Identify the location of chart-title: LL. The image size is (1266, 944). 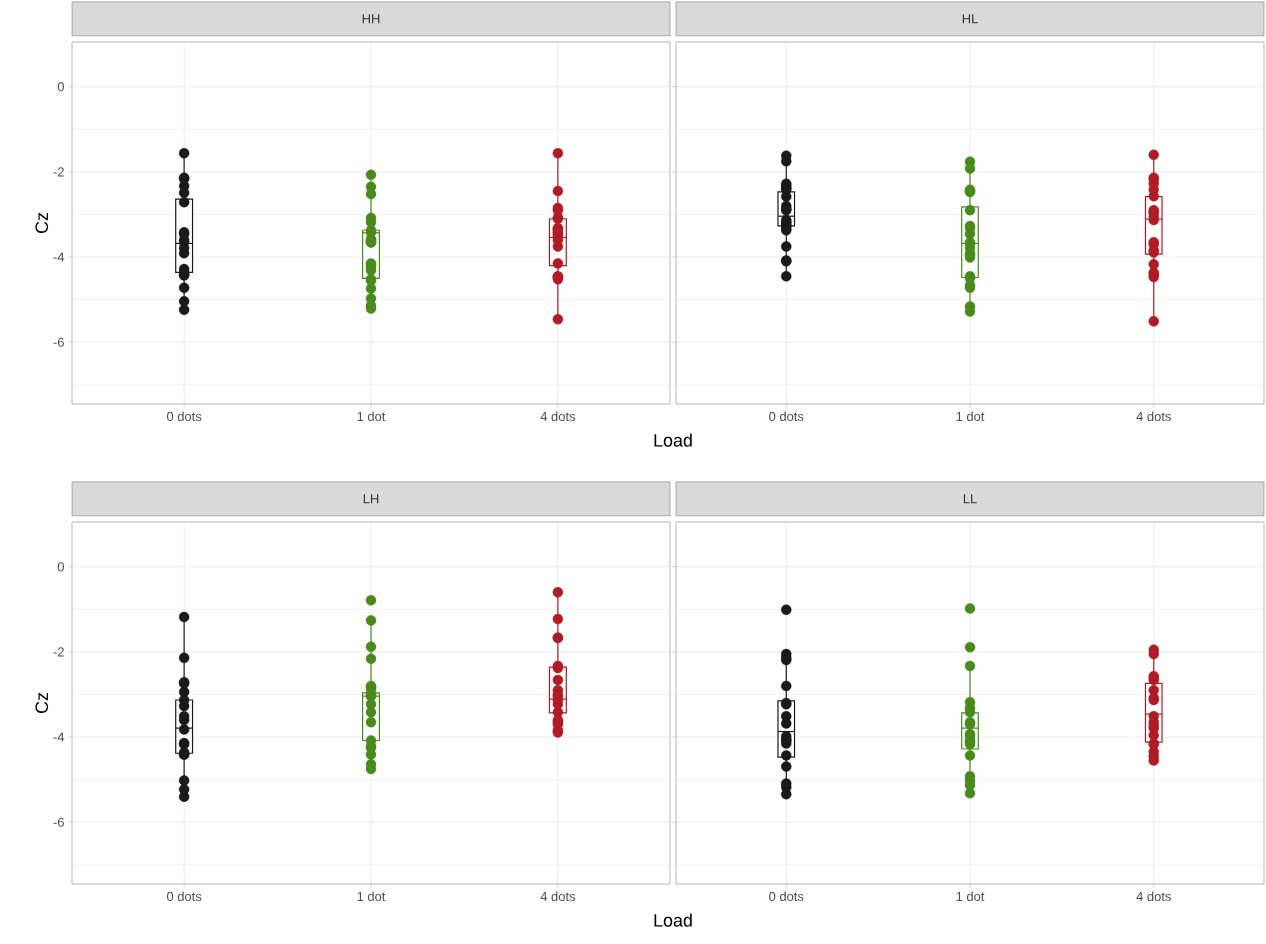
(970, 499).